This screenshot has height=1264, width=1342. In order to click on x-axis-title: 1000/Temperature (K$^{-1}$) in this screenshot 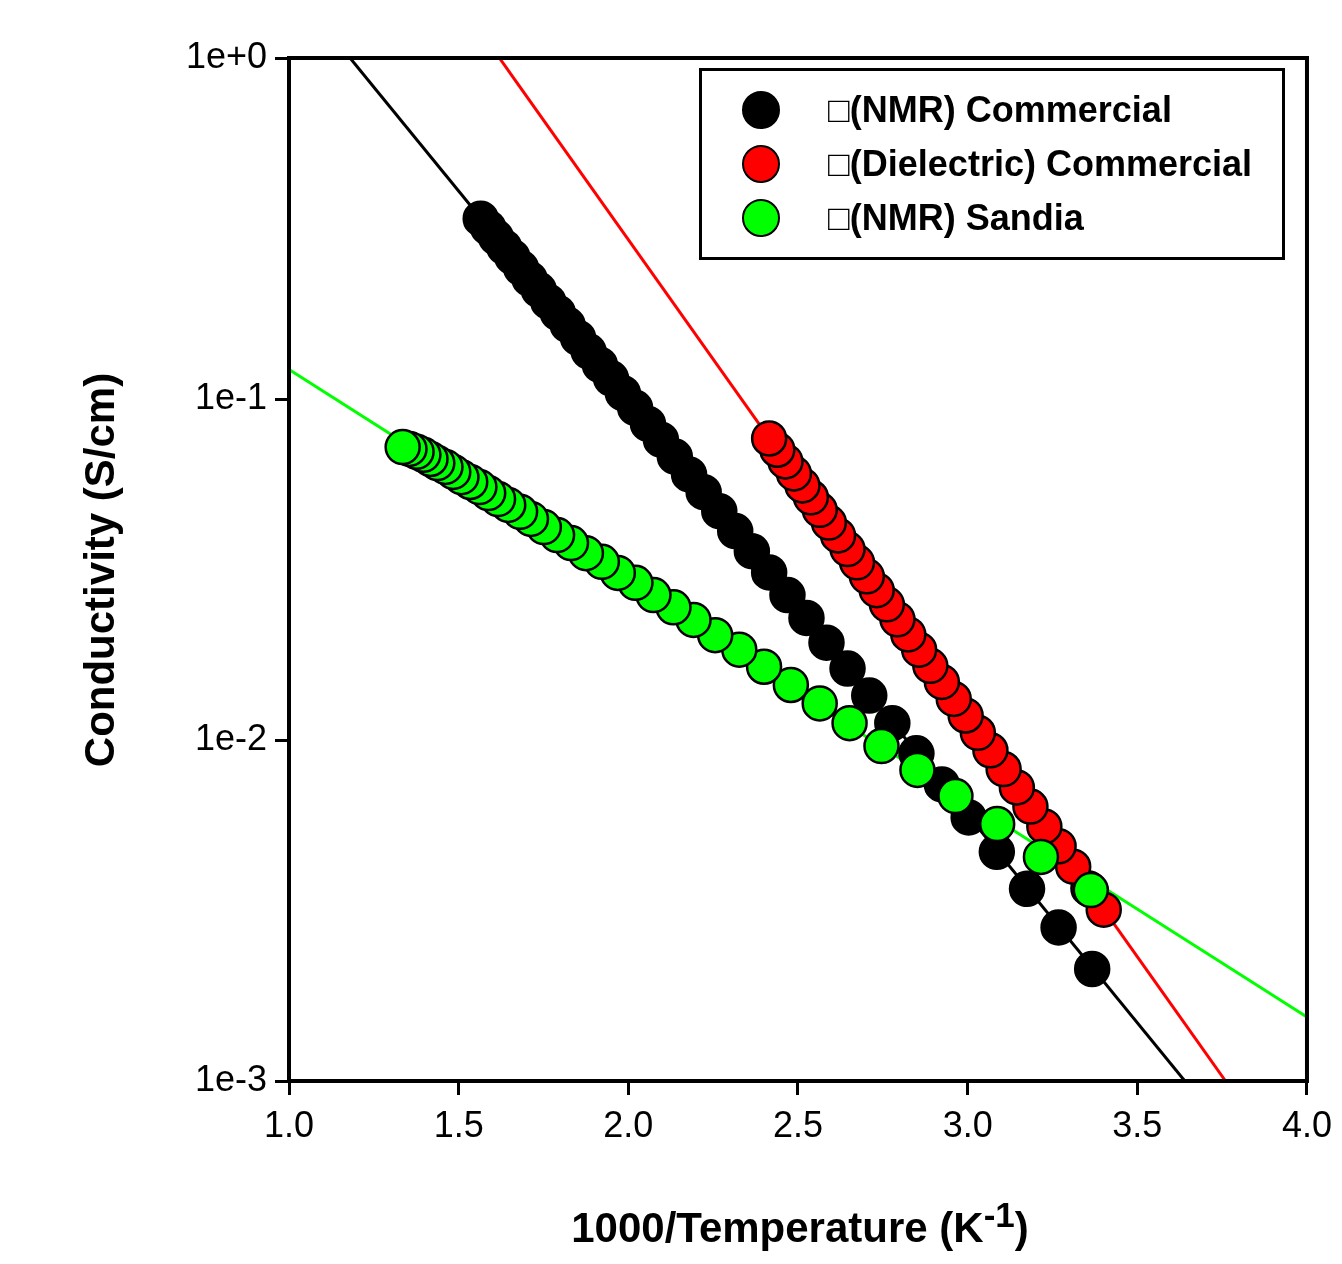, I will do `click(800, 1223)`.